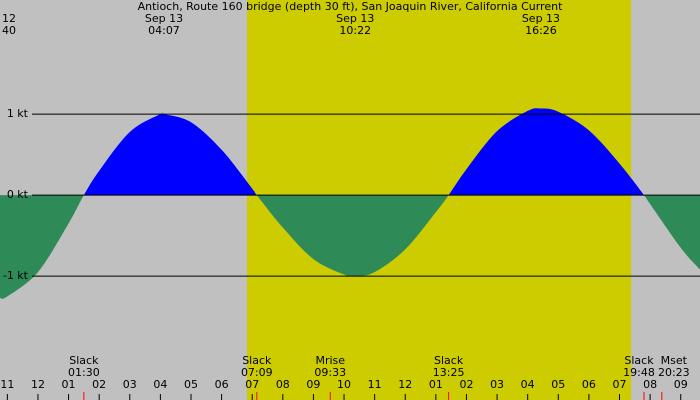 The height and width of the screenshot is (400, 700). What do you see at coordinates (16, 275) in the screenshot?
I see `y-tick-label: -1 kt` at bounding box center [16, 275].